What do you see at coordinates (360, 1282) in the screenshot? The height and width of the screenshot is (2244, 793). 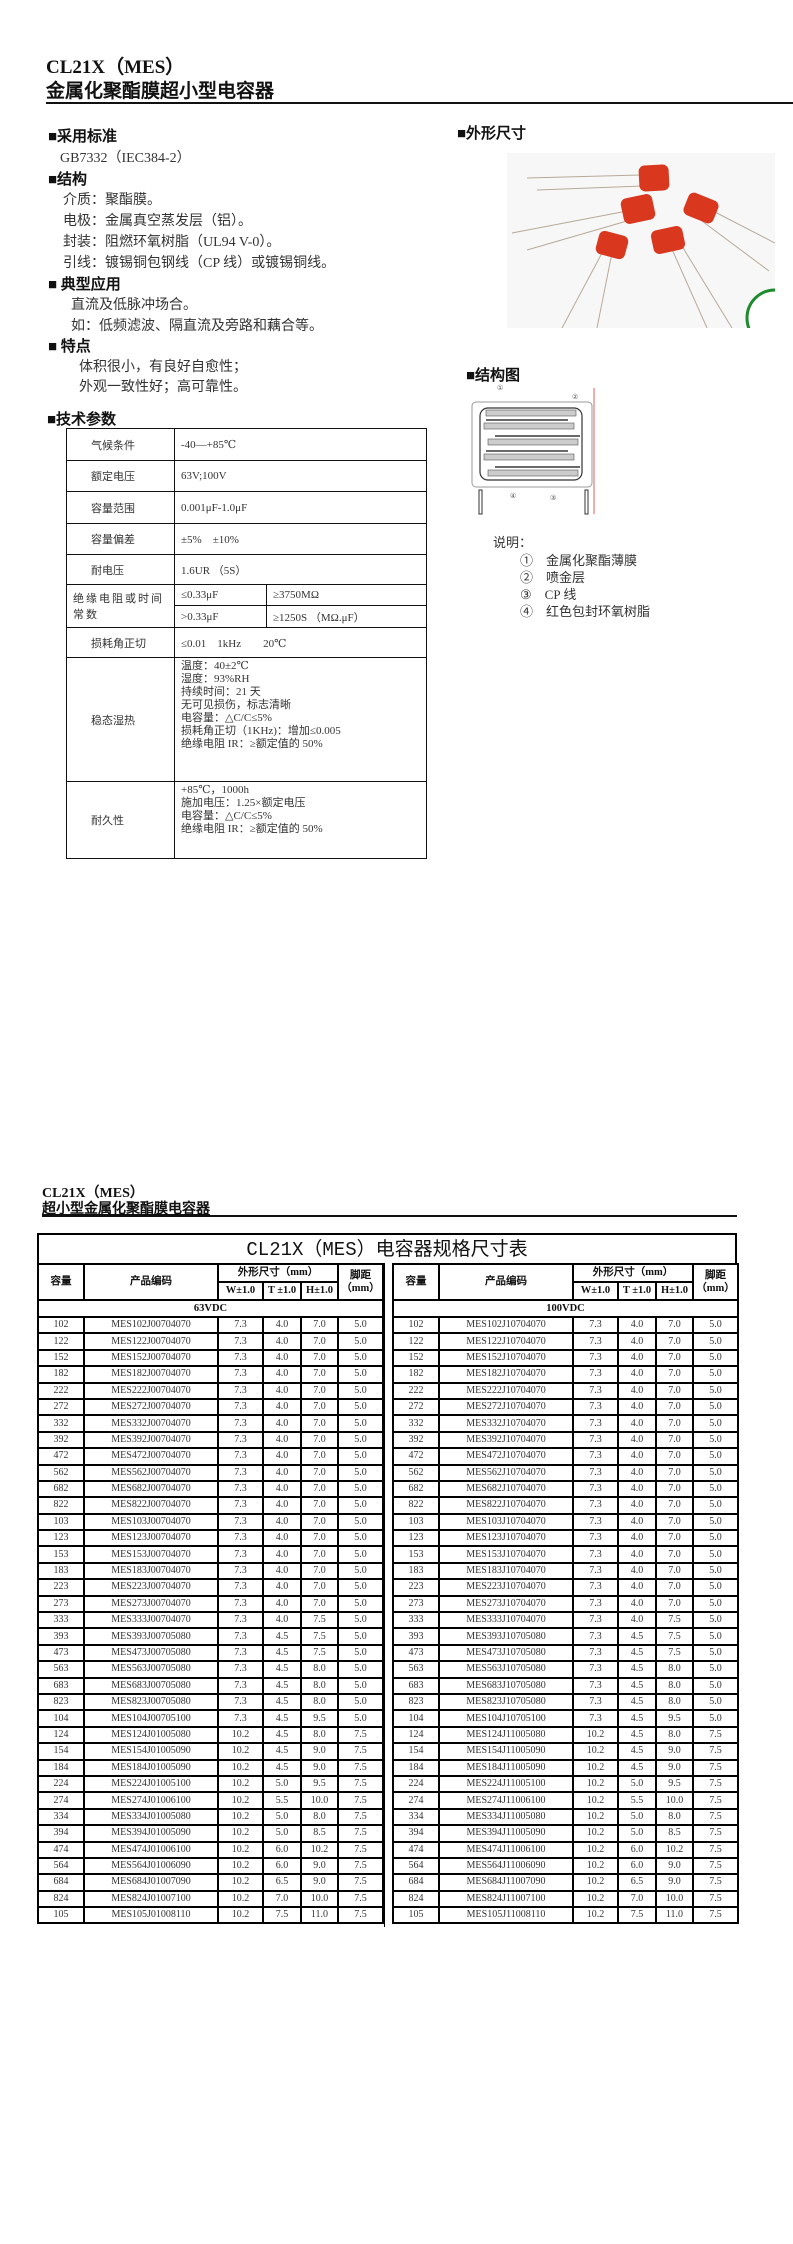 I see `col-header-pitch: 脚距（mm）` at bounding box center [360, 1282].